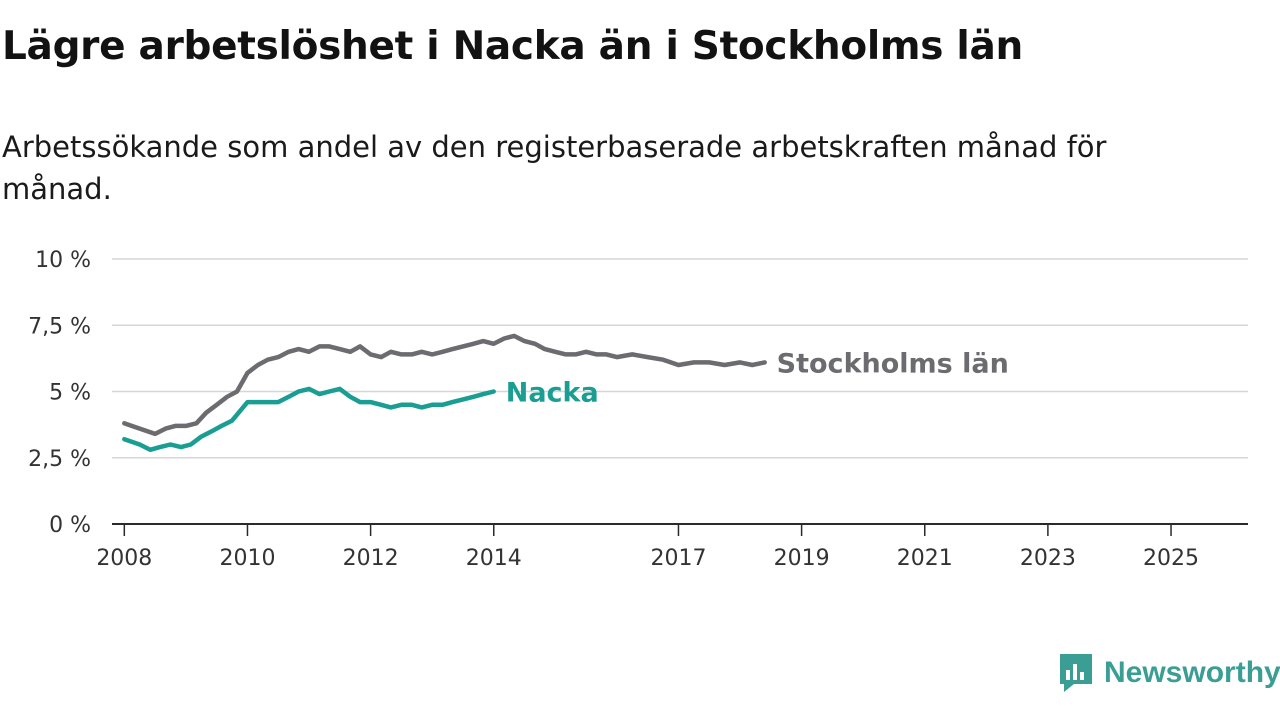 The width and height of the screenshot is (1280, 720). Describe the element at coordinates (59, 326) in the screenshot. I see `y-tick-label: 7,5 %` at that location.